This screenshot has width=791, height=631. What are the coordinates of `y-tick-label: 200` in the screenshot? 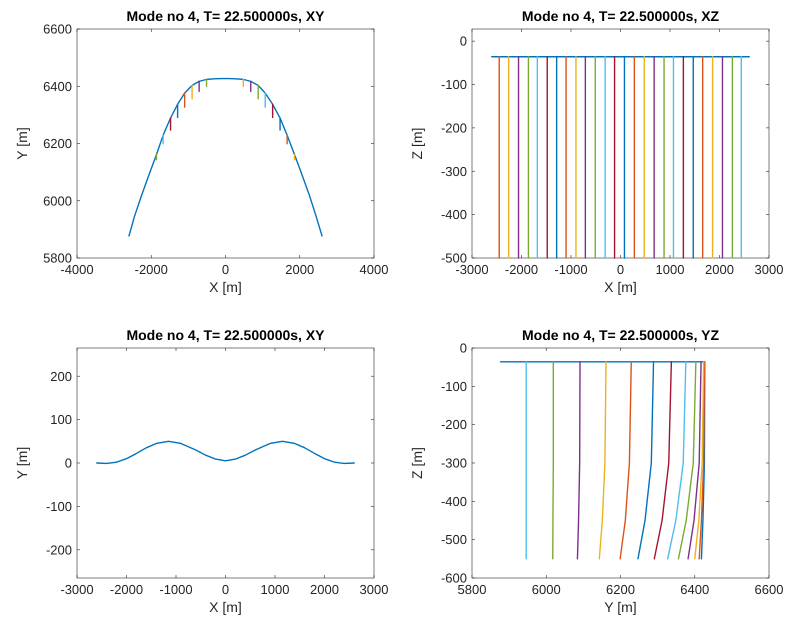 It's located at (61, 376).